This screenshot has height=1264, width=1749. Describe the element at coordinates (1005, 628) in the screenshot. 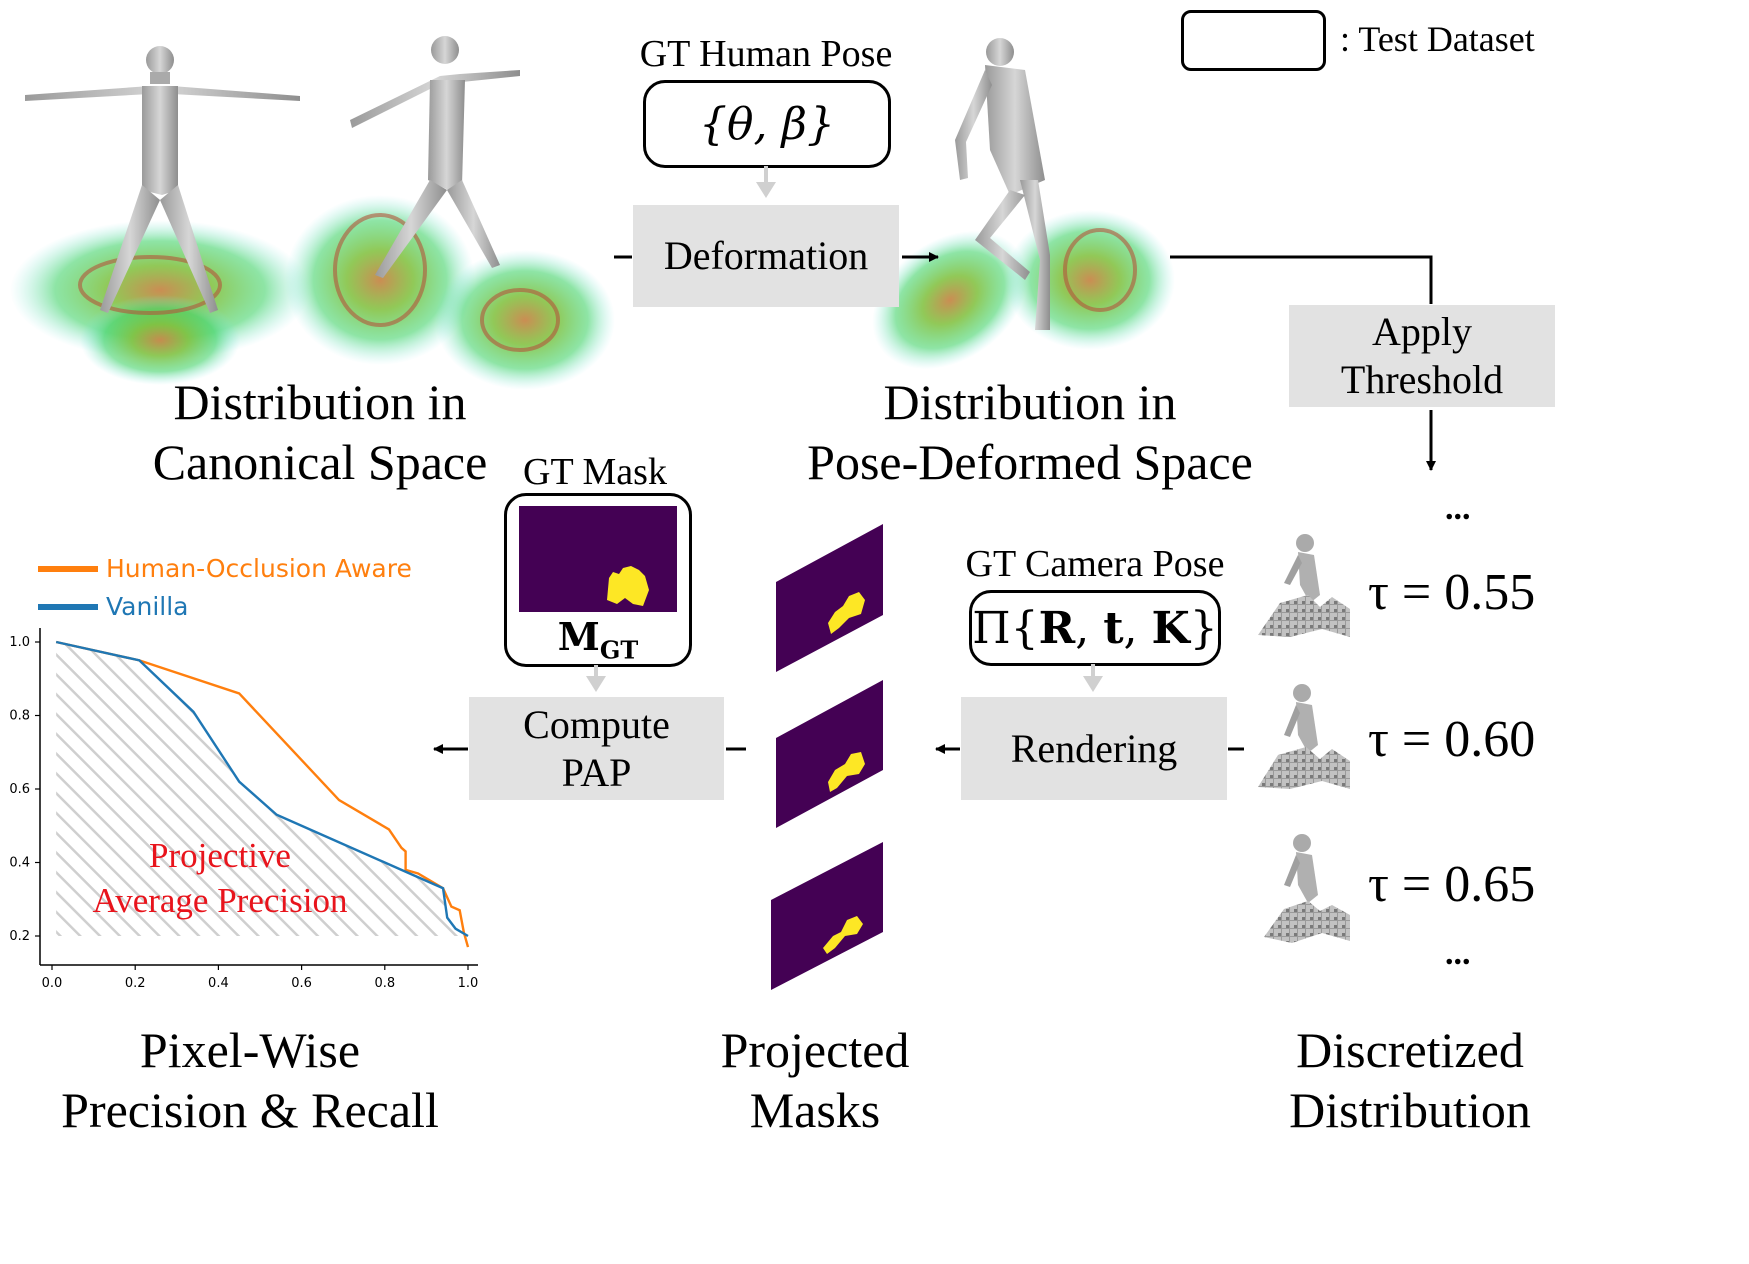

I see `camera-math-prefix: Π{` at that location.